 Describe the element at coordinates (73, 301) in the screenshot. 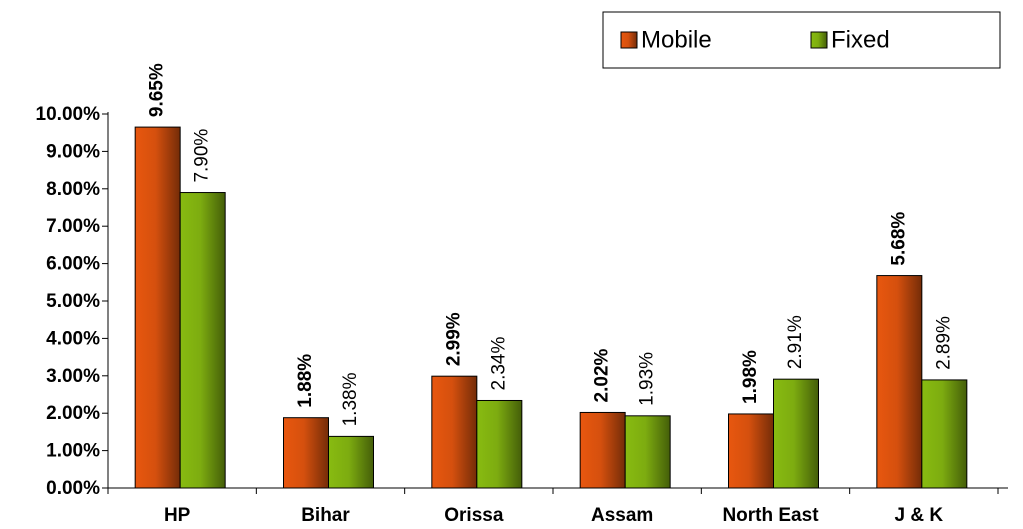

I see `y-tick-label: 5.00%` at that location.